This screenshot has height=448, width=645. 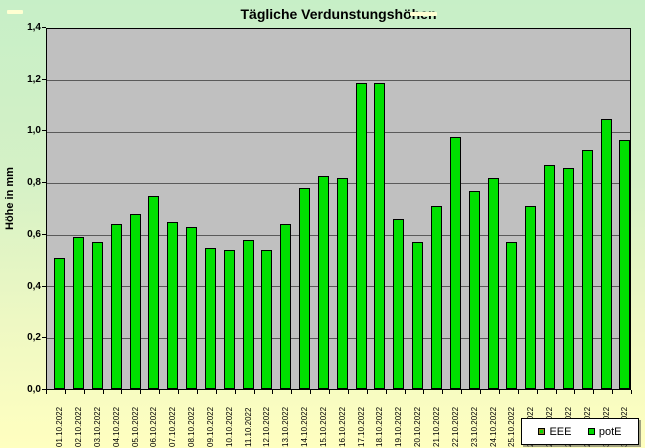 I want to click on bar-28.10.2022, so click(x=568, y=278).